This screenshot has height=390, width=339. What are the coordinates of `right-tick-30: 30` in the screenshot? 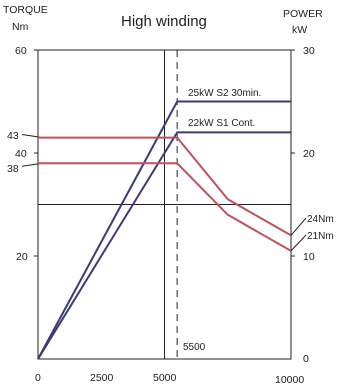 It's located at (309, 51).